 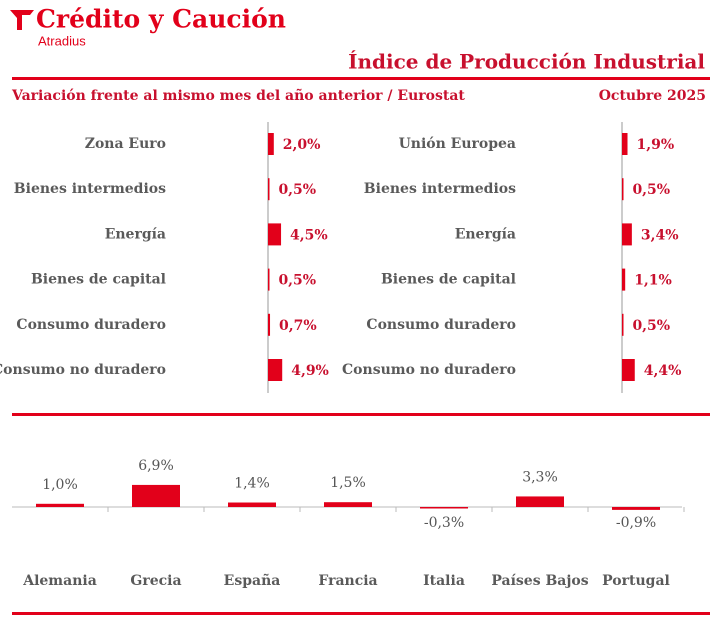 What do you see at coordinates (161, 19) in the screenshot?
I see `brand: Crédito y Caución` at bounding box center [161, 19].